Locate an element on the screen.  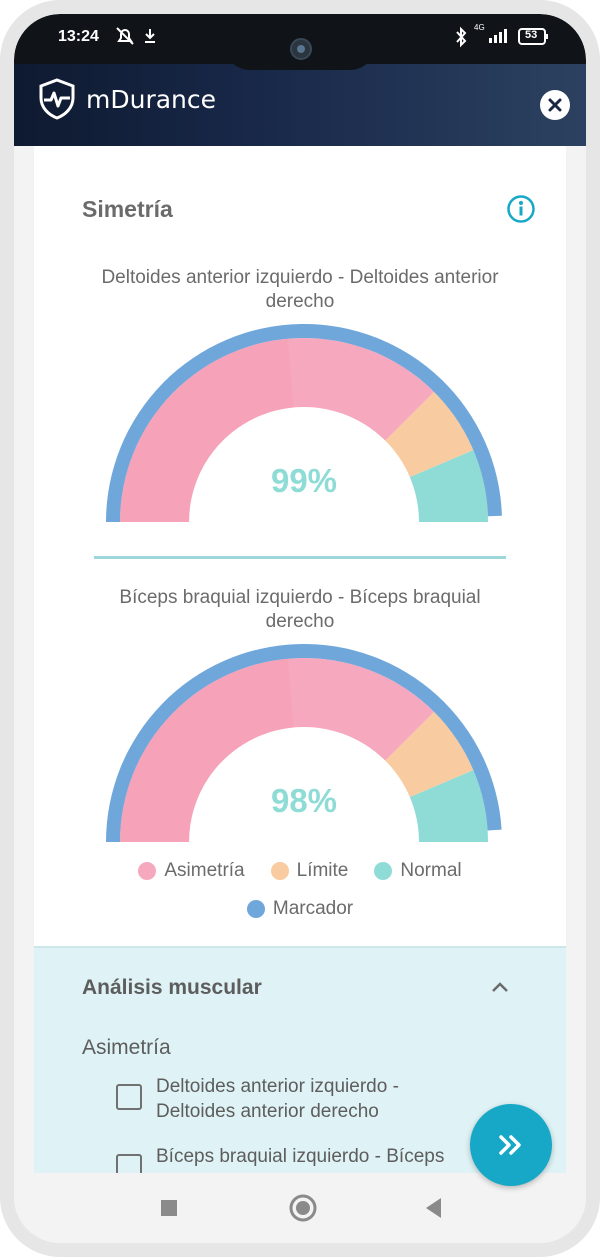
circle-icon is located at coordinates (303, 1208).